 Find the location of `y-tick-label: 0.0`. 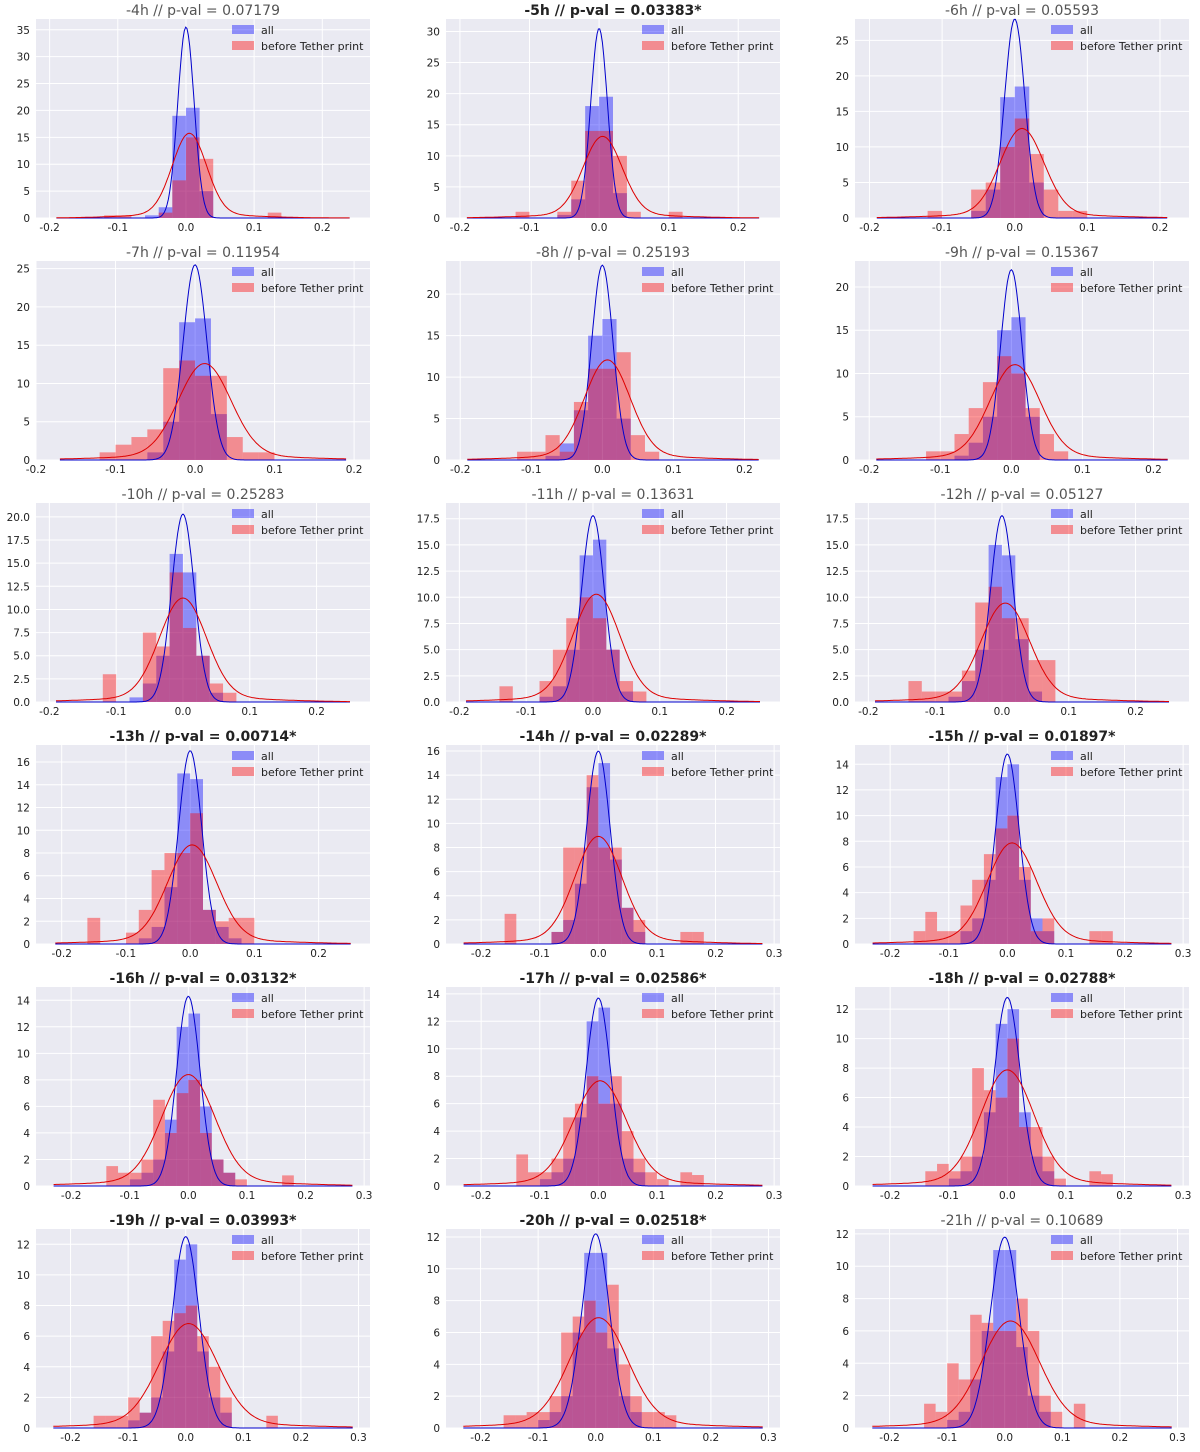

y-tick-label: 0.0 is located at coordinates (840, 703).